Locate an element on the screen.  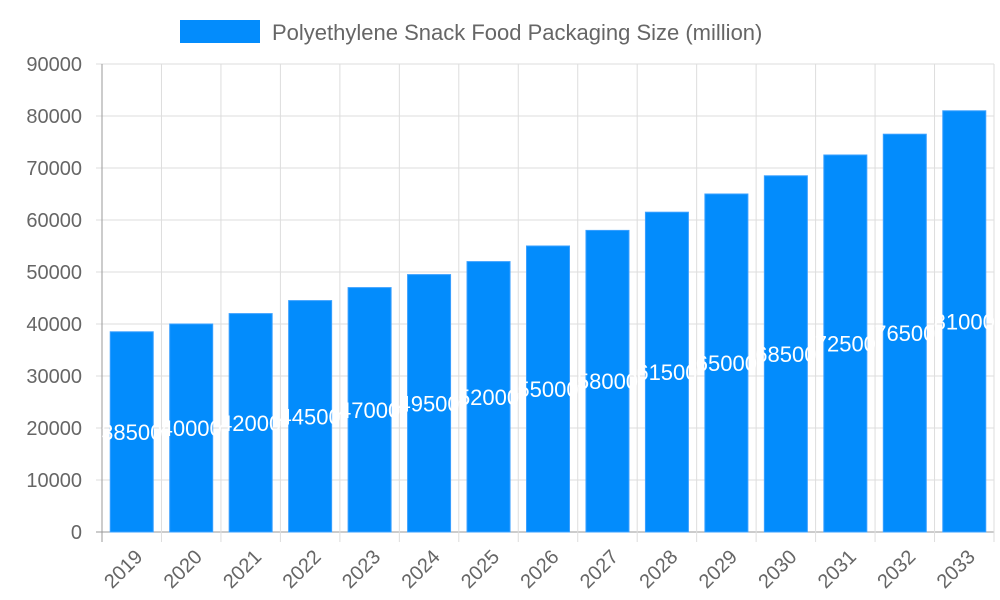
data-label-2029: 65000 is located at coordinates (726, 363).